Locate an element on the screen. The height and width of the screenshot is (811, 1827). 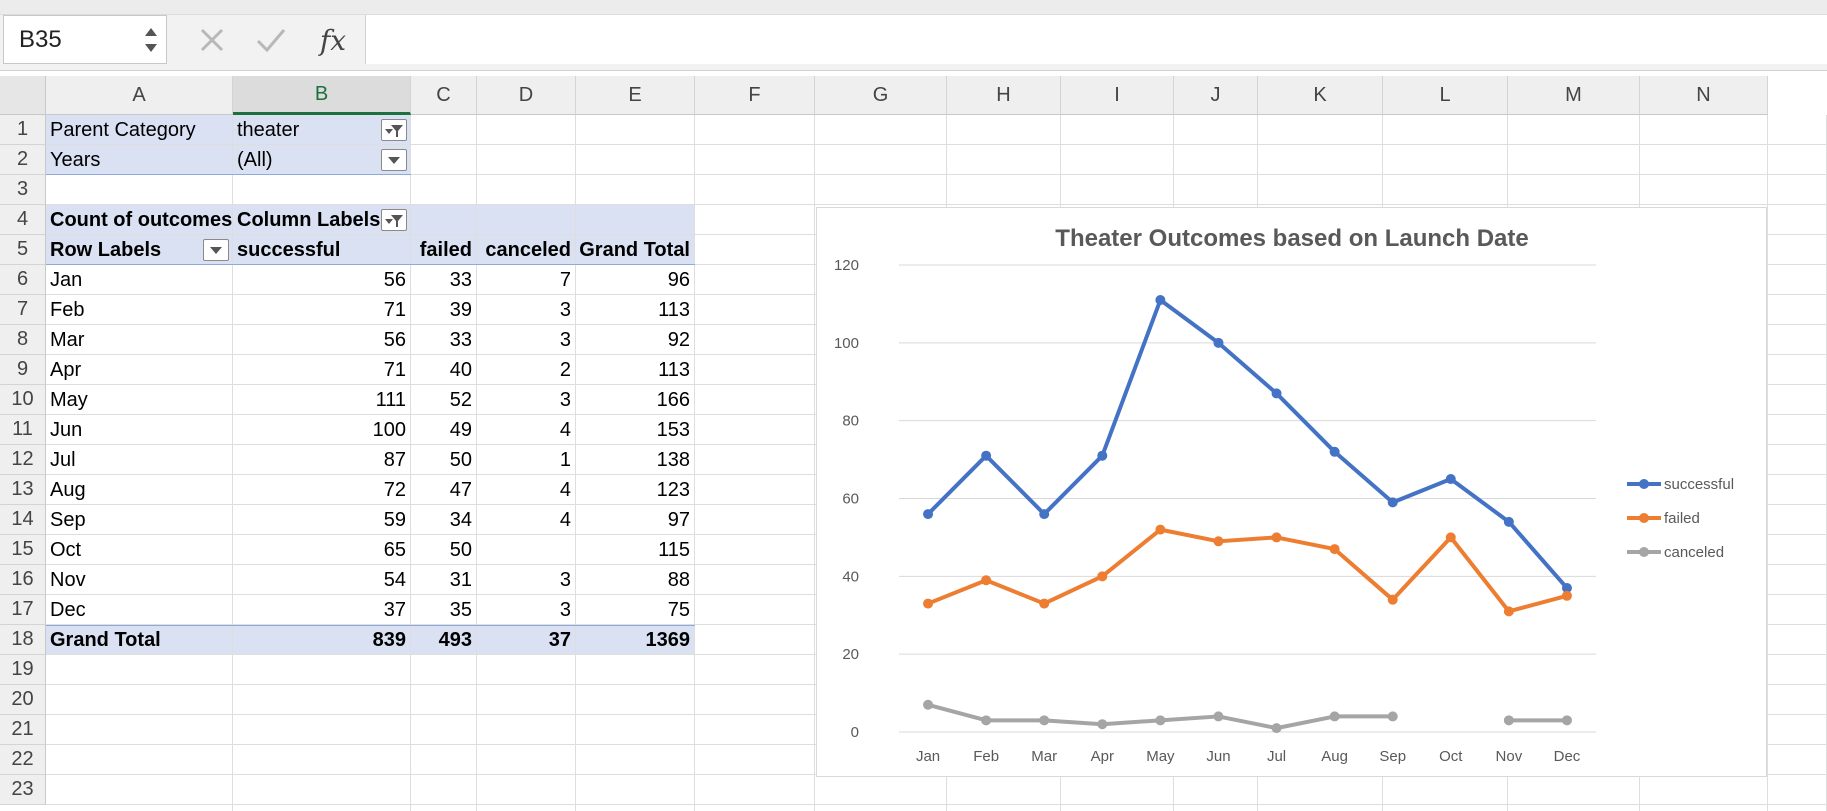
name-box: B35 is located at coordinates (85, 39).